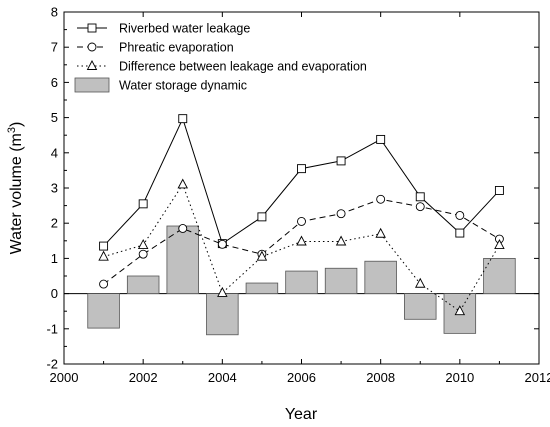 The width and height of the screenshot is (550, 427). What do you see at coordinates (16, 193) in the screenshot?
I see `y-axis-title-main: Water volume (m` at bounding box center [16, 193].